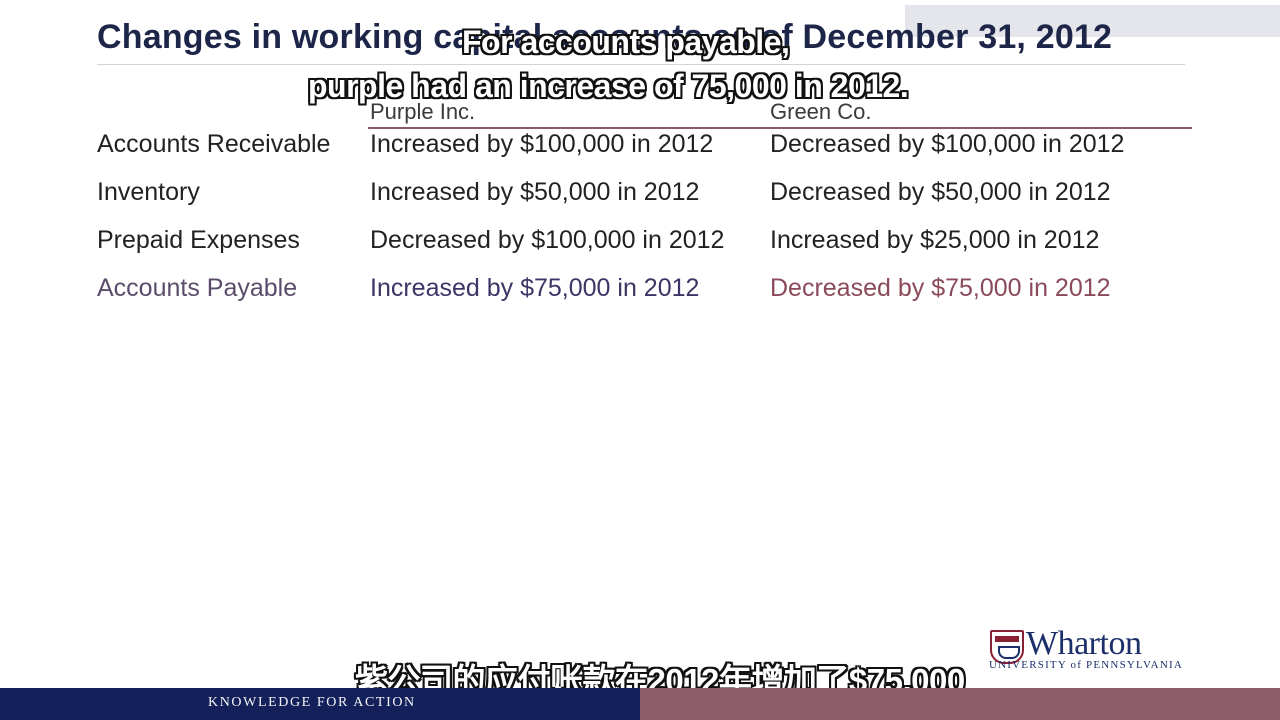 Image resolution: width=1280 pixels, height=720 pixels. I want to click on purple-value: Increased by $75,000 in 2012, so click(535, 288).